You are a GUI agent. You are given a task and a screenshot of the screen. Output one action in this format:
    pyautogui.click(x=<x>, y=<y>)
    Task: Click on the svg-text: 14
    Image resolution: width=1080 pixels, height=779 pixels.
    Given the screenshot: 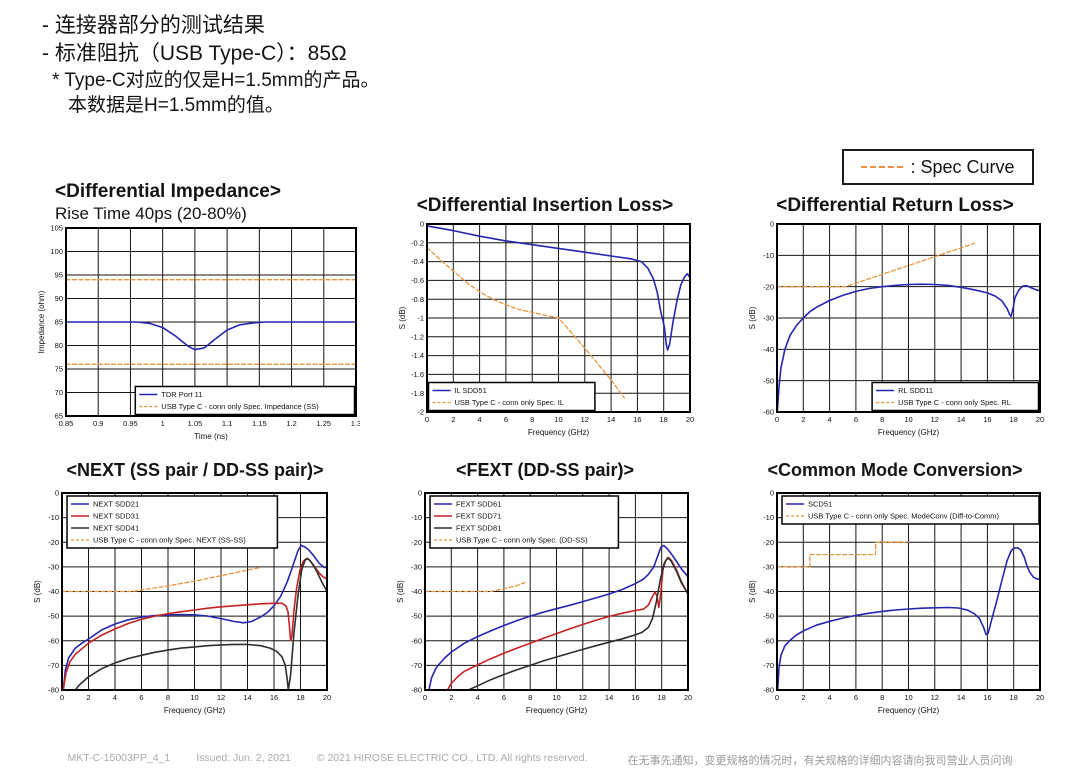 What is the action you would take?
    pyautogui.click(x=961, y=419)
    